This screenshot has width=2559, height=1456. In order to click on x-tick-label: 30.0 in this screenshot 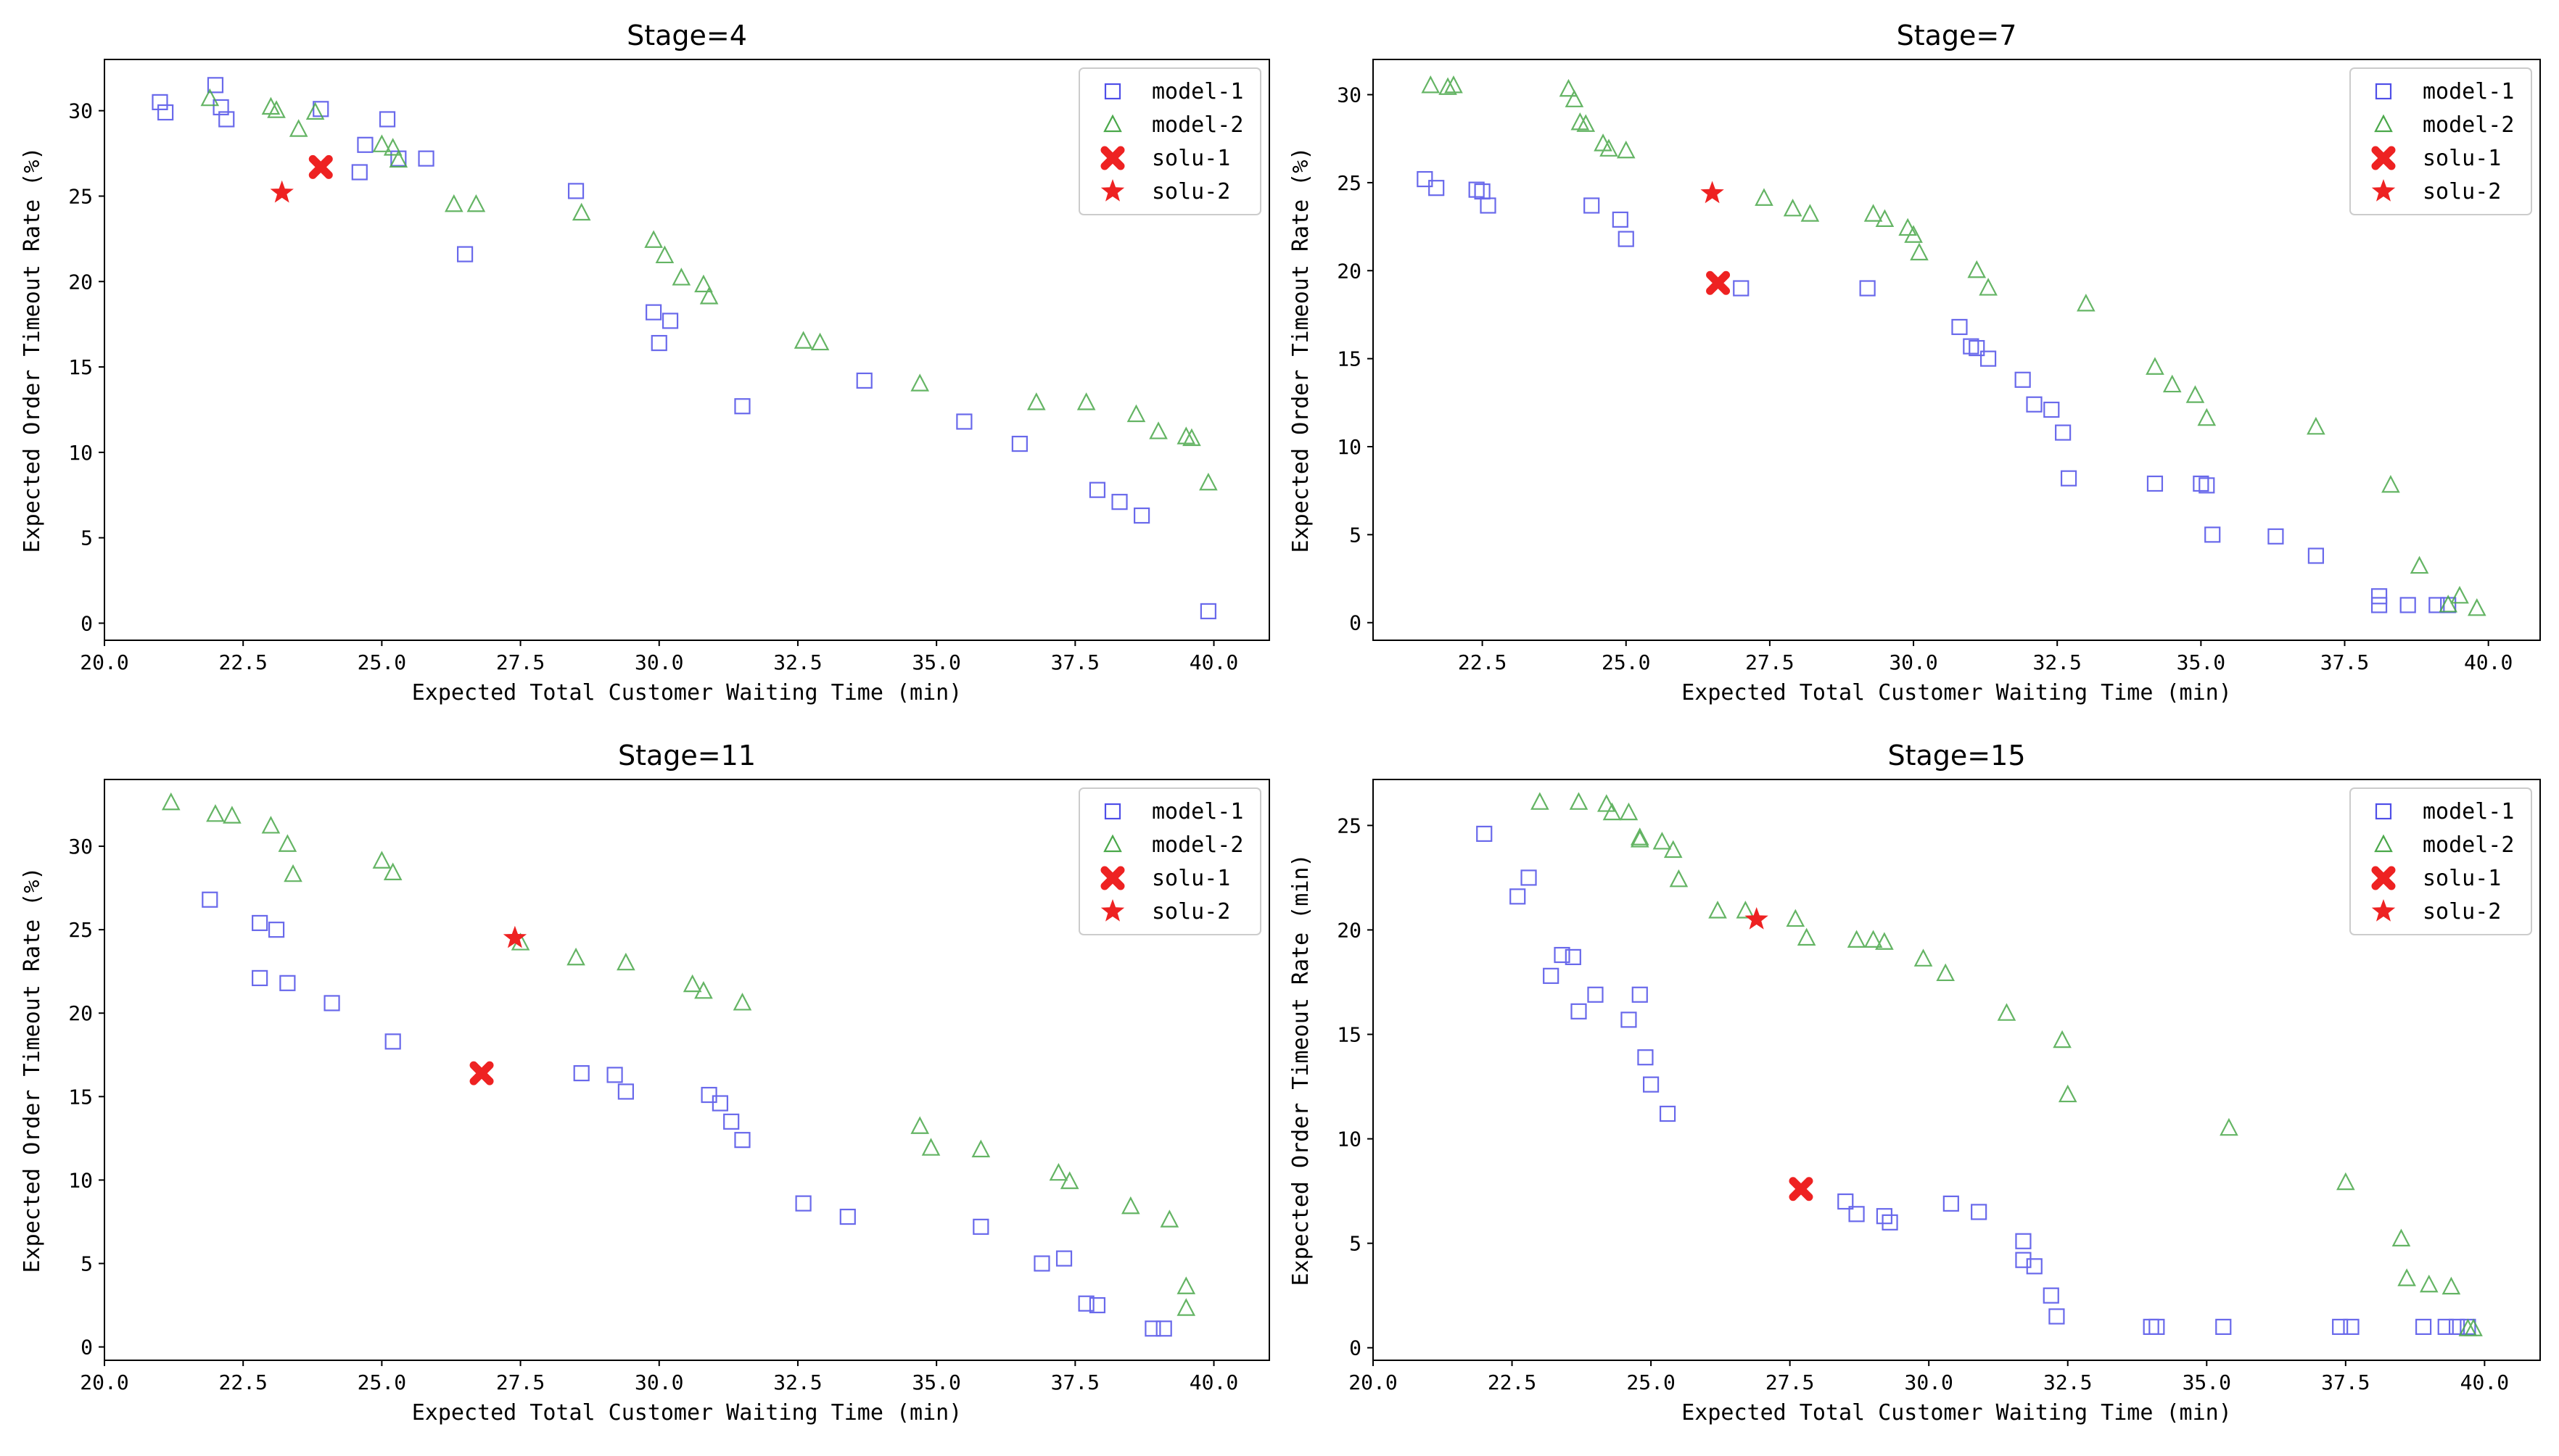, I will do `click(659, 1382)`.